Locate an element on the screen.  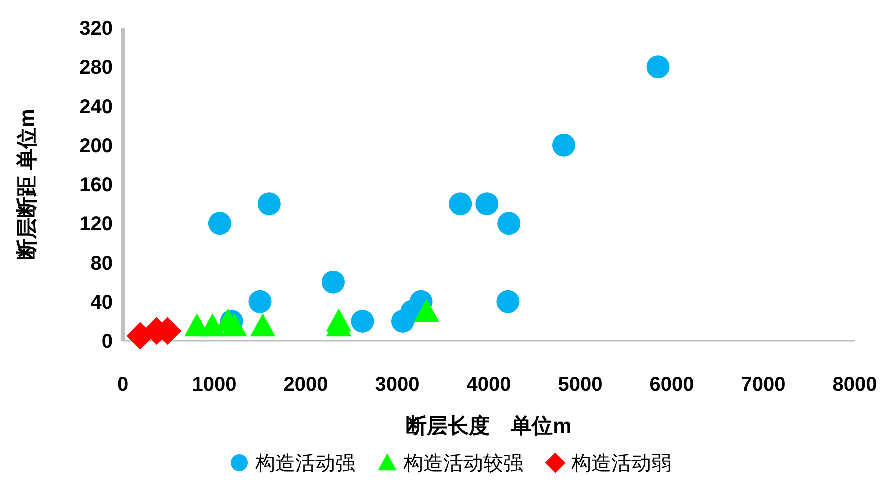
x-tick-label: 3000 is located at coordinates (397, 385).